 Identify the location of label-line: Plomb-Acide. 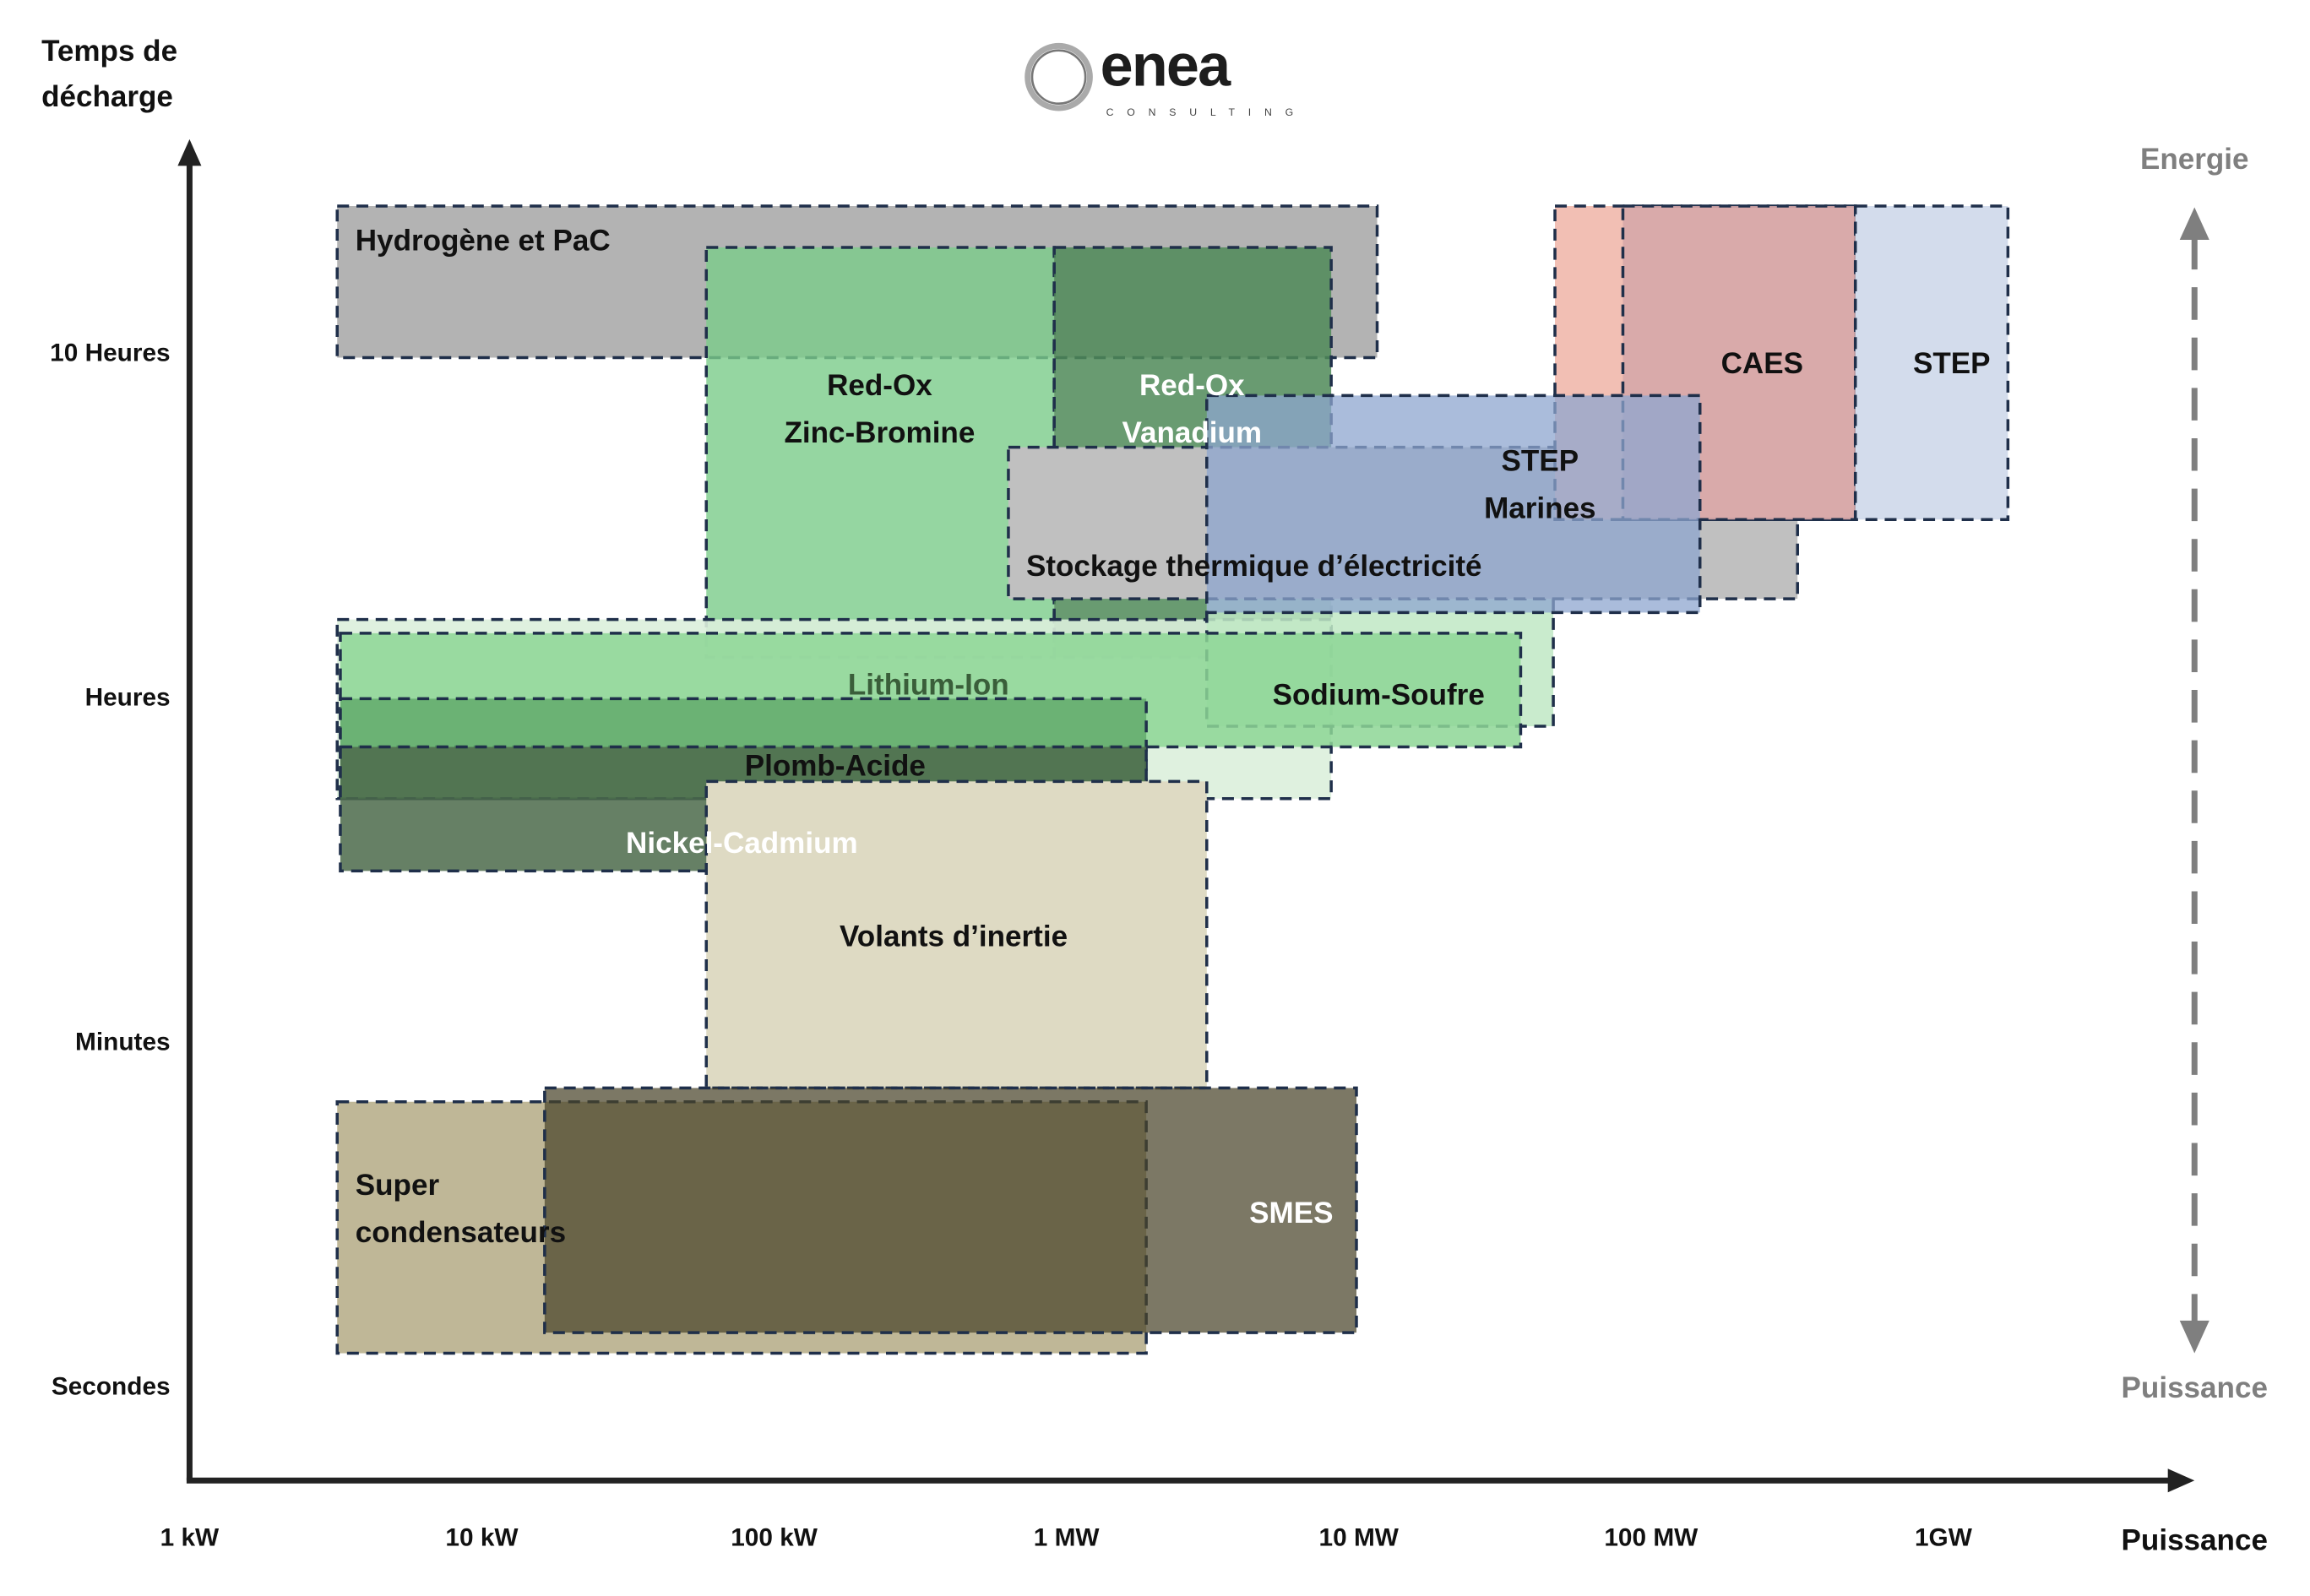
(835, 766).